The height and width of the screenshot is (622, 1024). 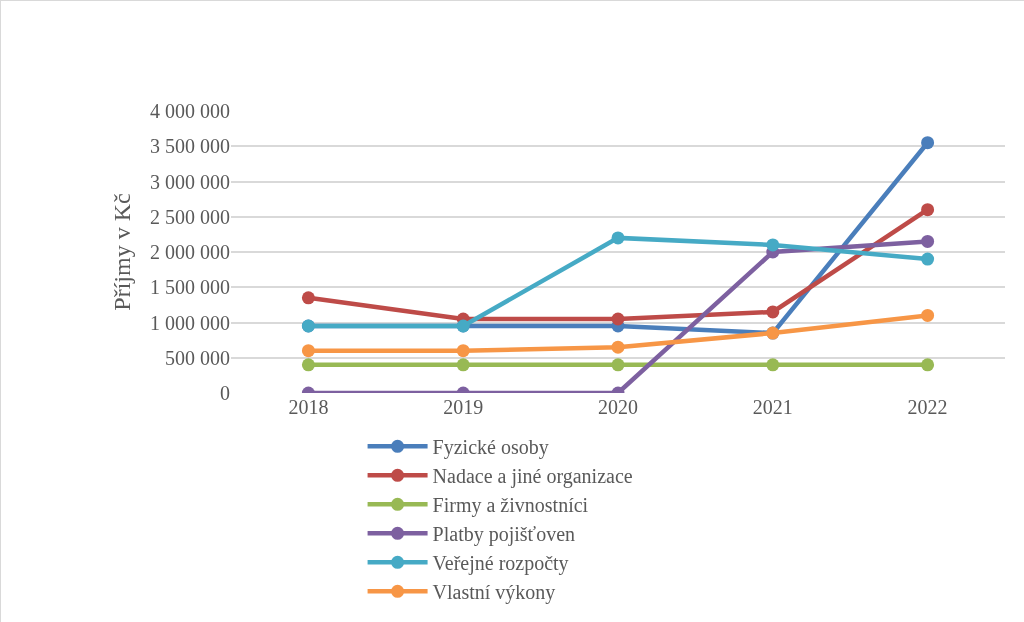 I want to click on legend-label: Fyzické osoby, so click(x=490, y=448).